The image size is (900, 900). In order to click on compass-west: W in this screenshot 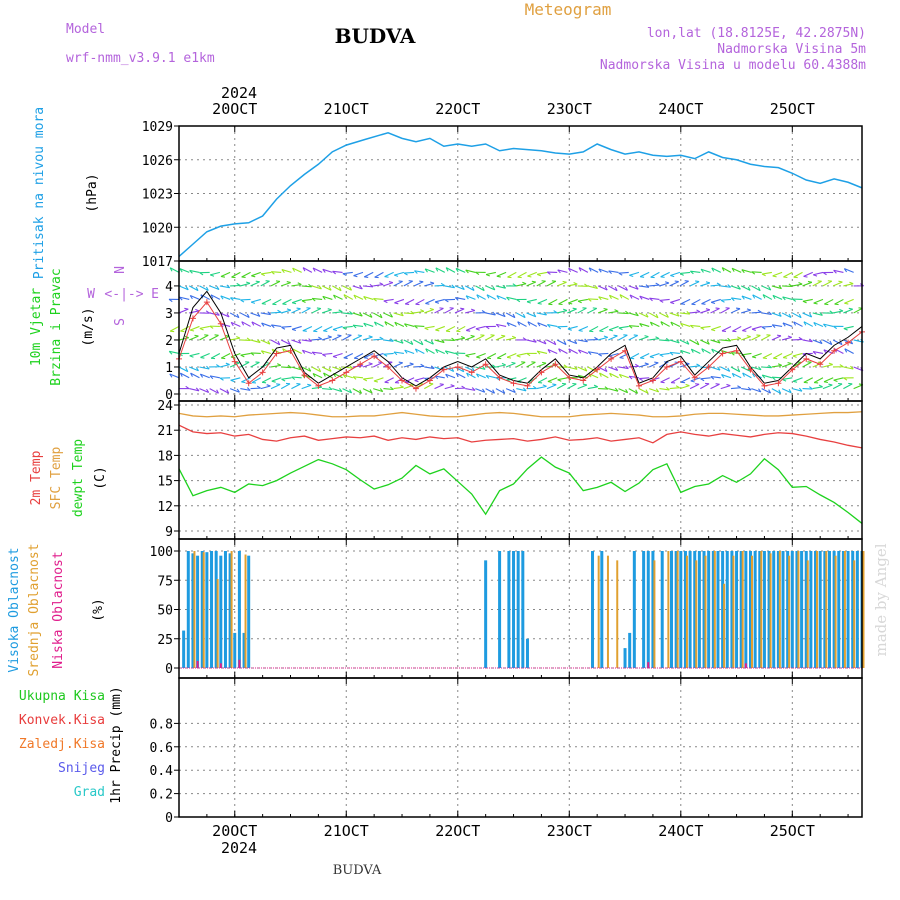, I will do `click(91, 294)`.